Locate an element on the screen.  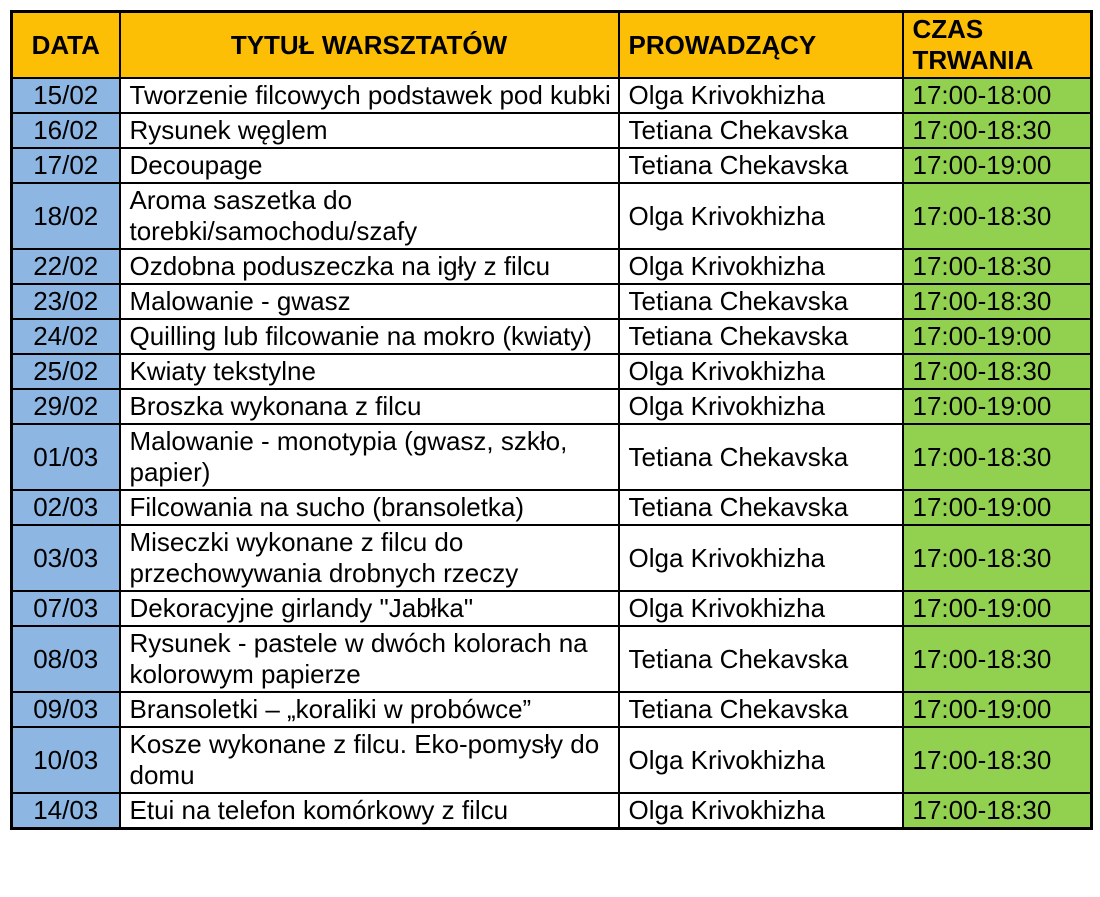
date-cell: 23/02 is located at coordinates (65, 301).